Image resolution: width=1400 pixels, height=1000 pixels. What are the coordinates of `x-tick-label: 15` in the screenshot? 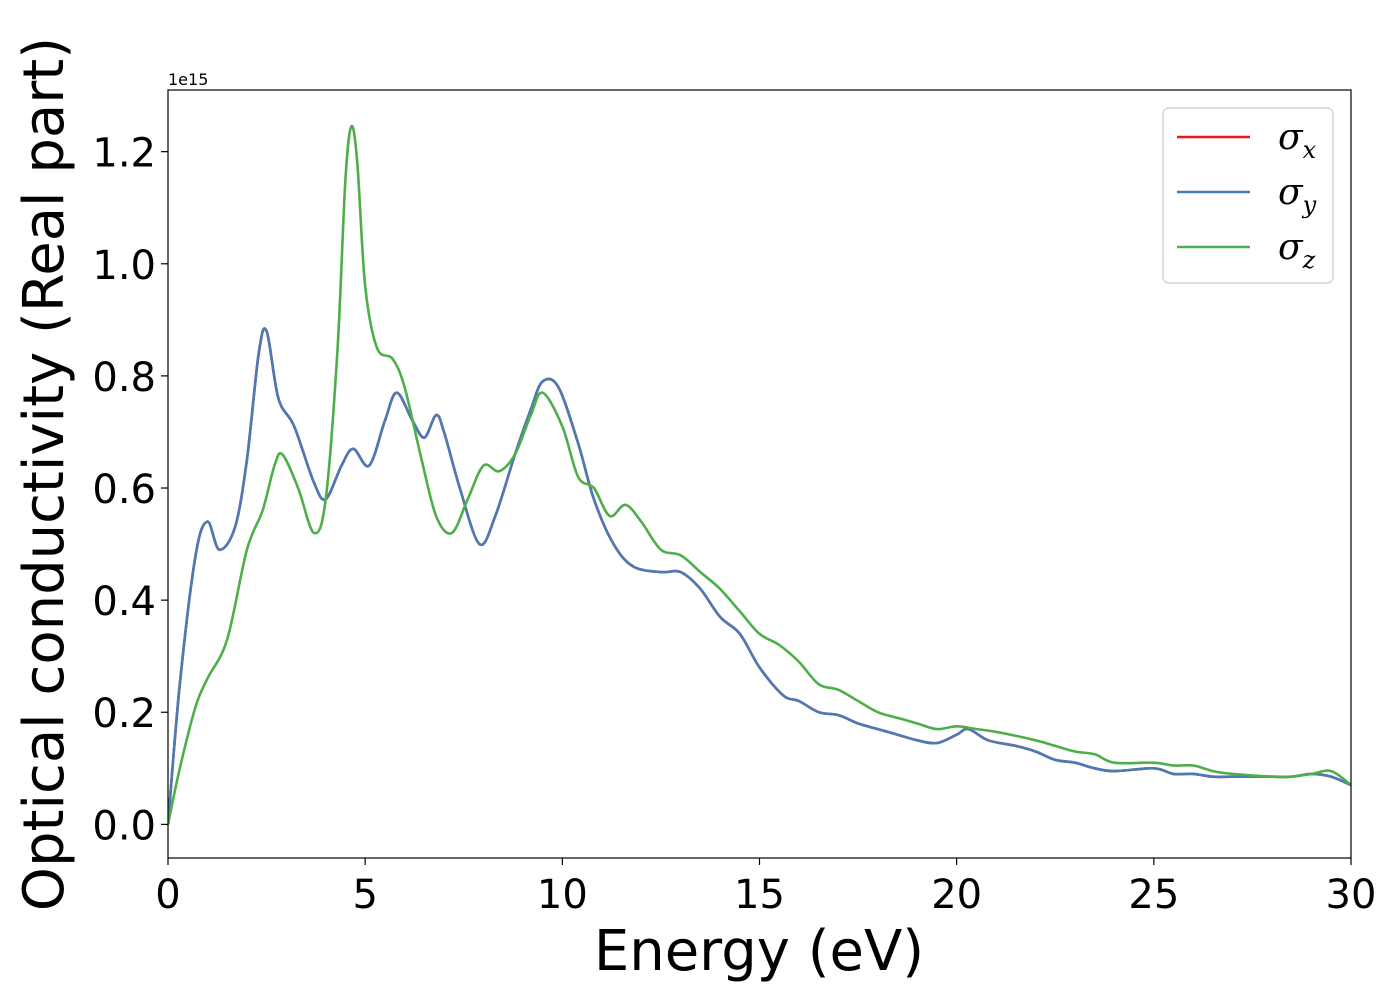 It's located at (759, 895).